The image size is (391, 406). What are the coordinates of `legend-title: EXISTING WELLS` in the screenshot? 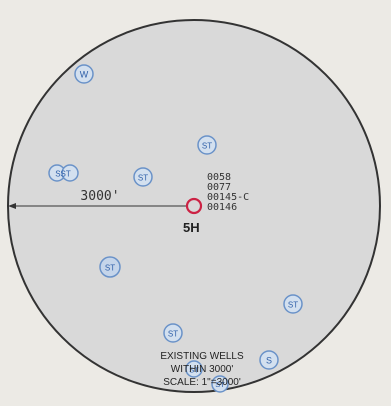 It's located at (202, 356).